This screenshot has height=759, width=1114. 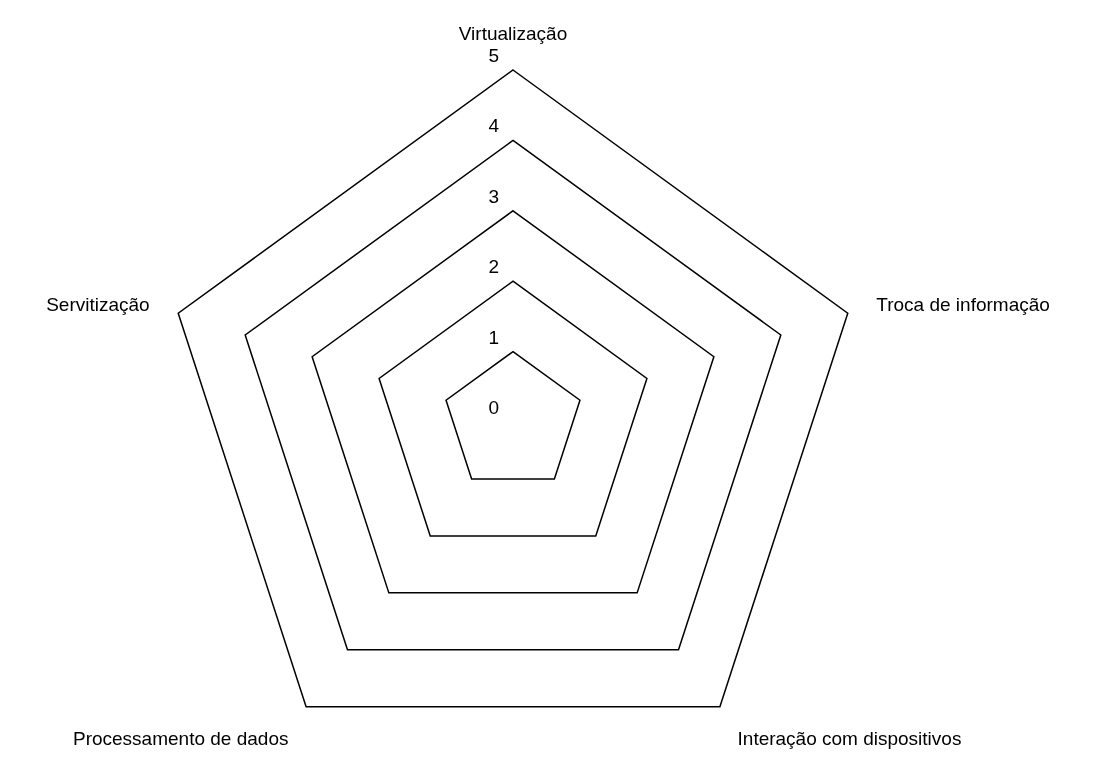 I want to click on spoke-label: Processamento de dados, so click(x=181, y=738).